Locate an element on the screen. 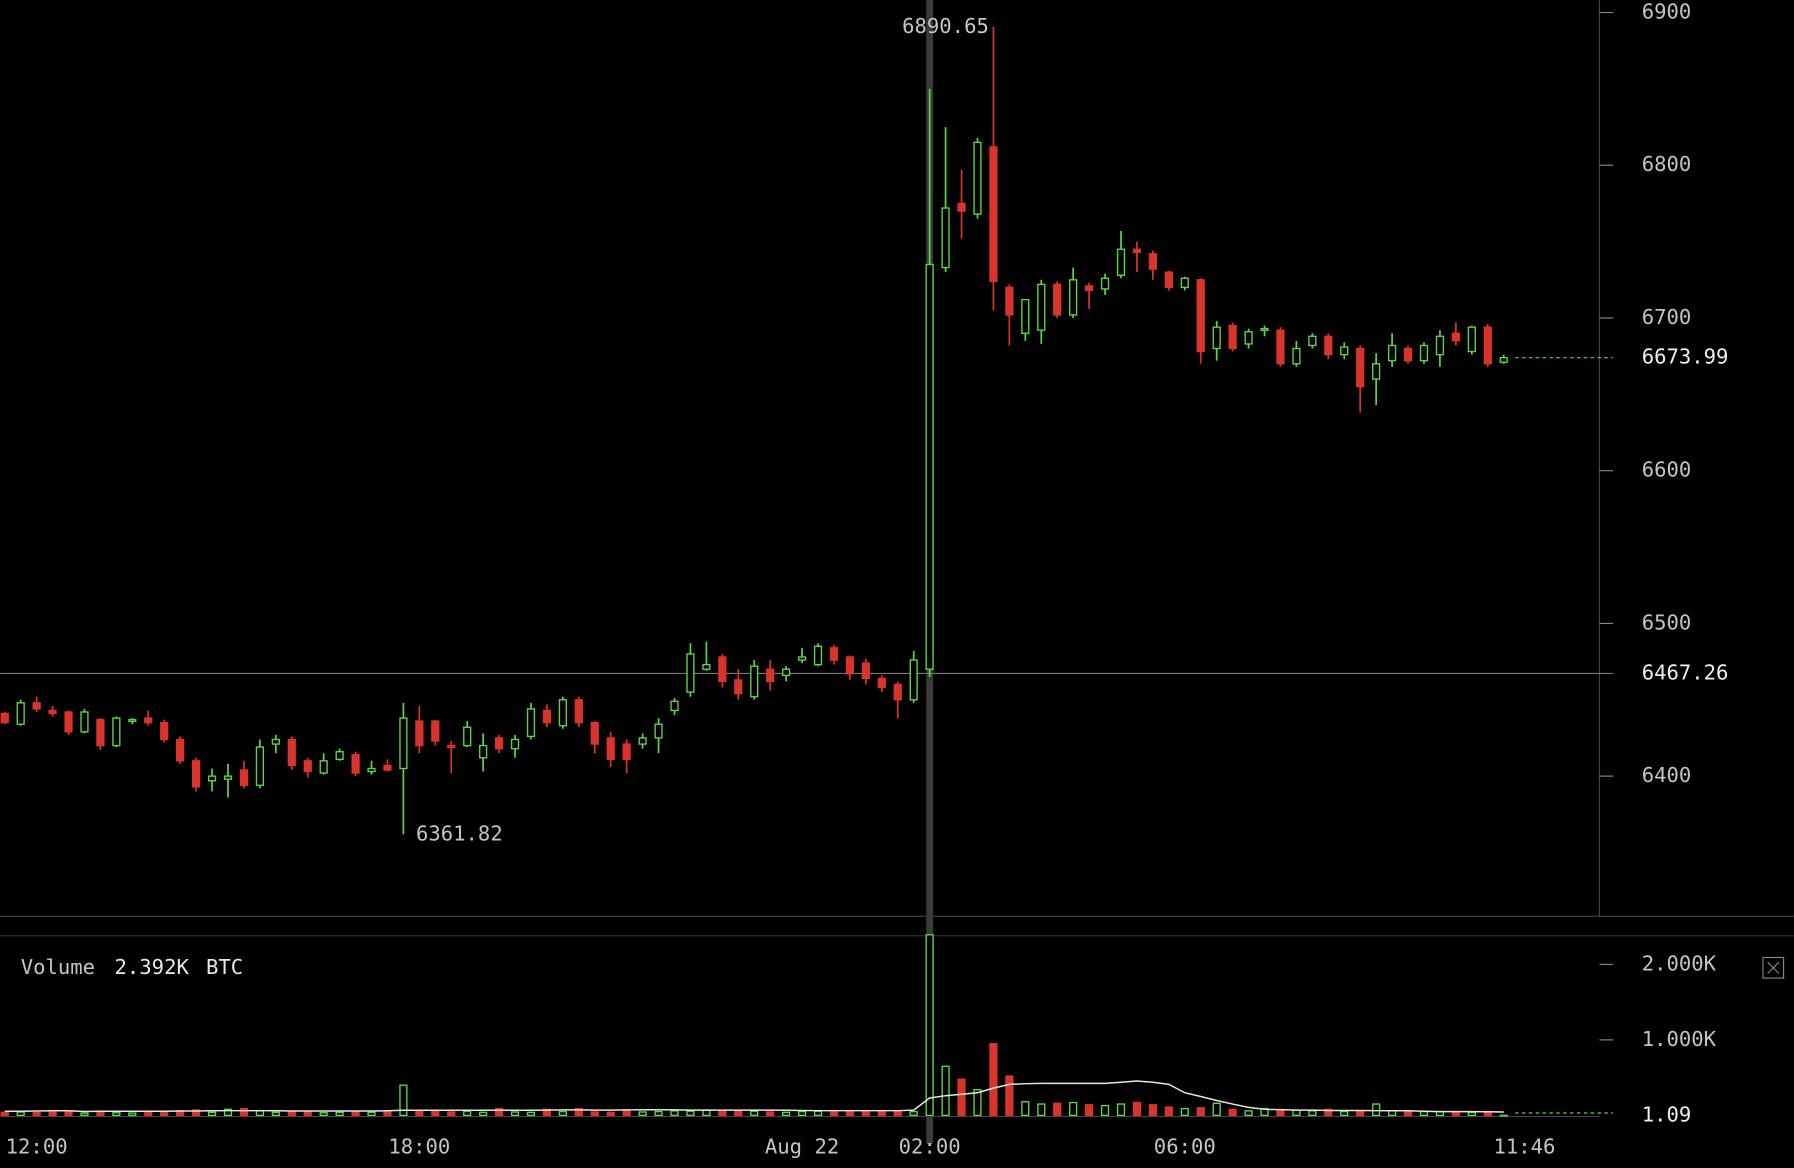 The width and height of the screenshot is (1794, 1168). x-tick-label: 12:00 is located at coordinates (37, 1146).